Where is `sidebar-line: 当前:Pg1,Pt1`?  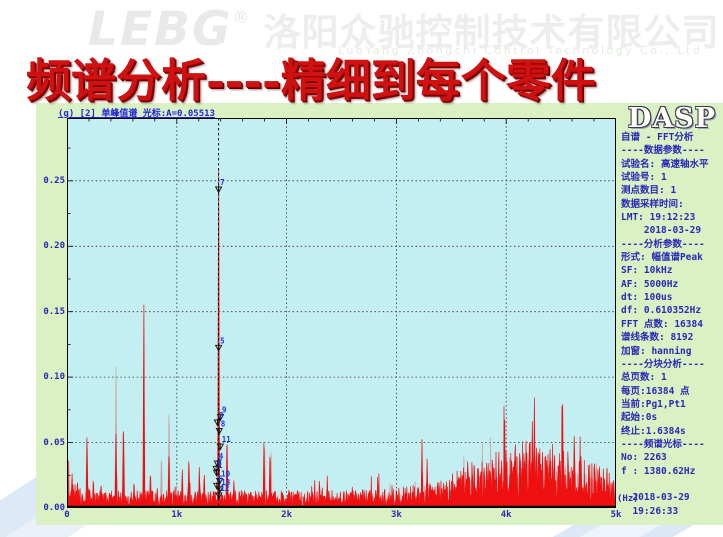 sidebar-line: 当前:Pg1,Pt1 is located at coordinates (653, 404).